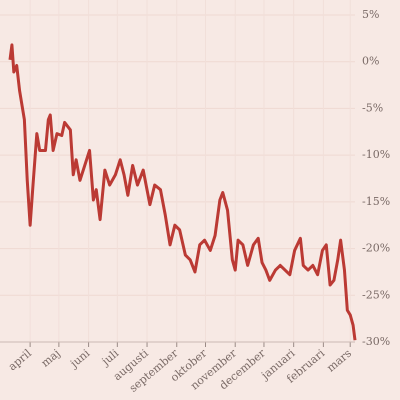 This screenshot has width=400, height=400. Describe the element at coordinates (370, 61) in the screenshot. I see `y-tick-label: 0%` at that location.